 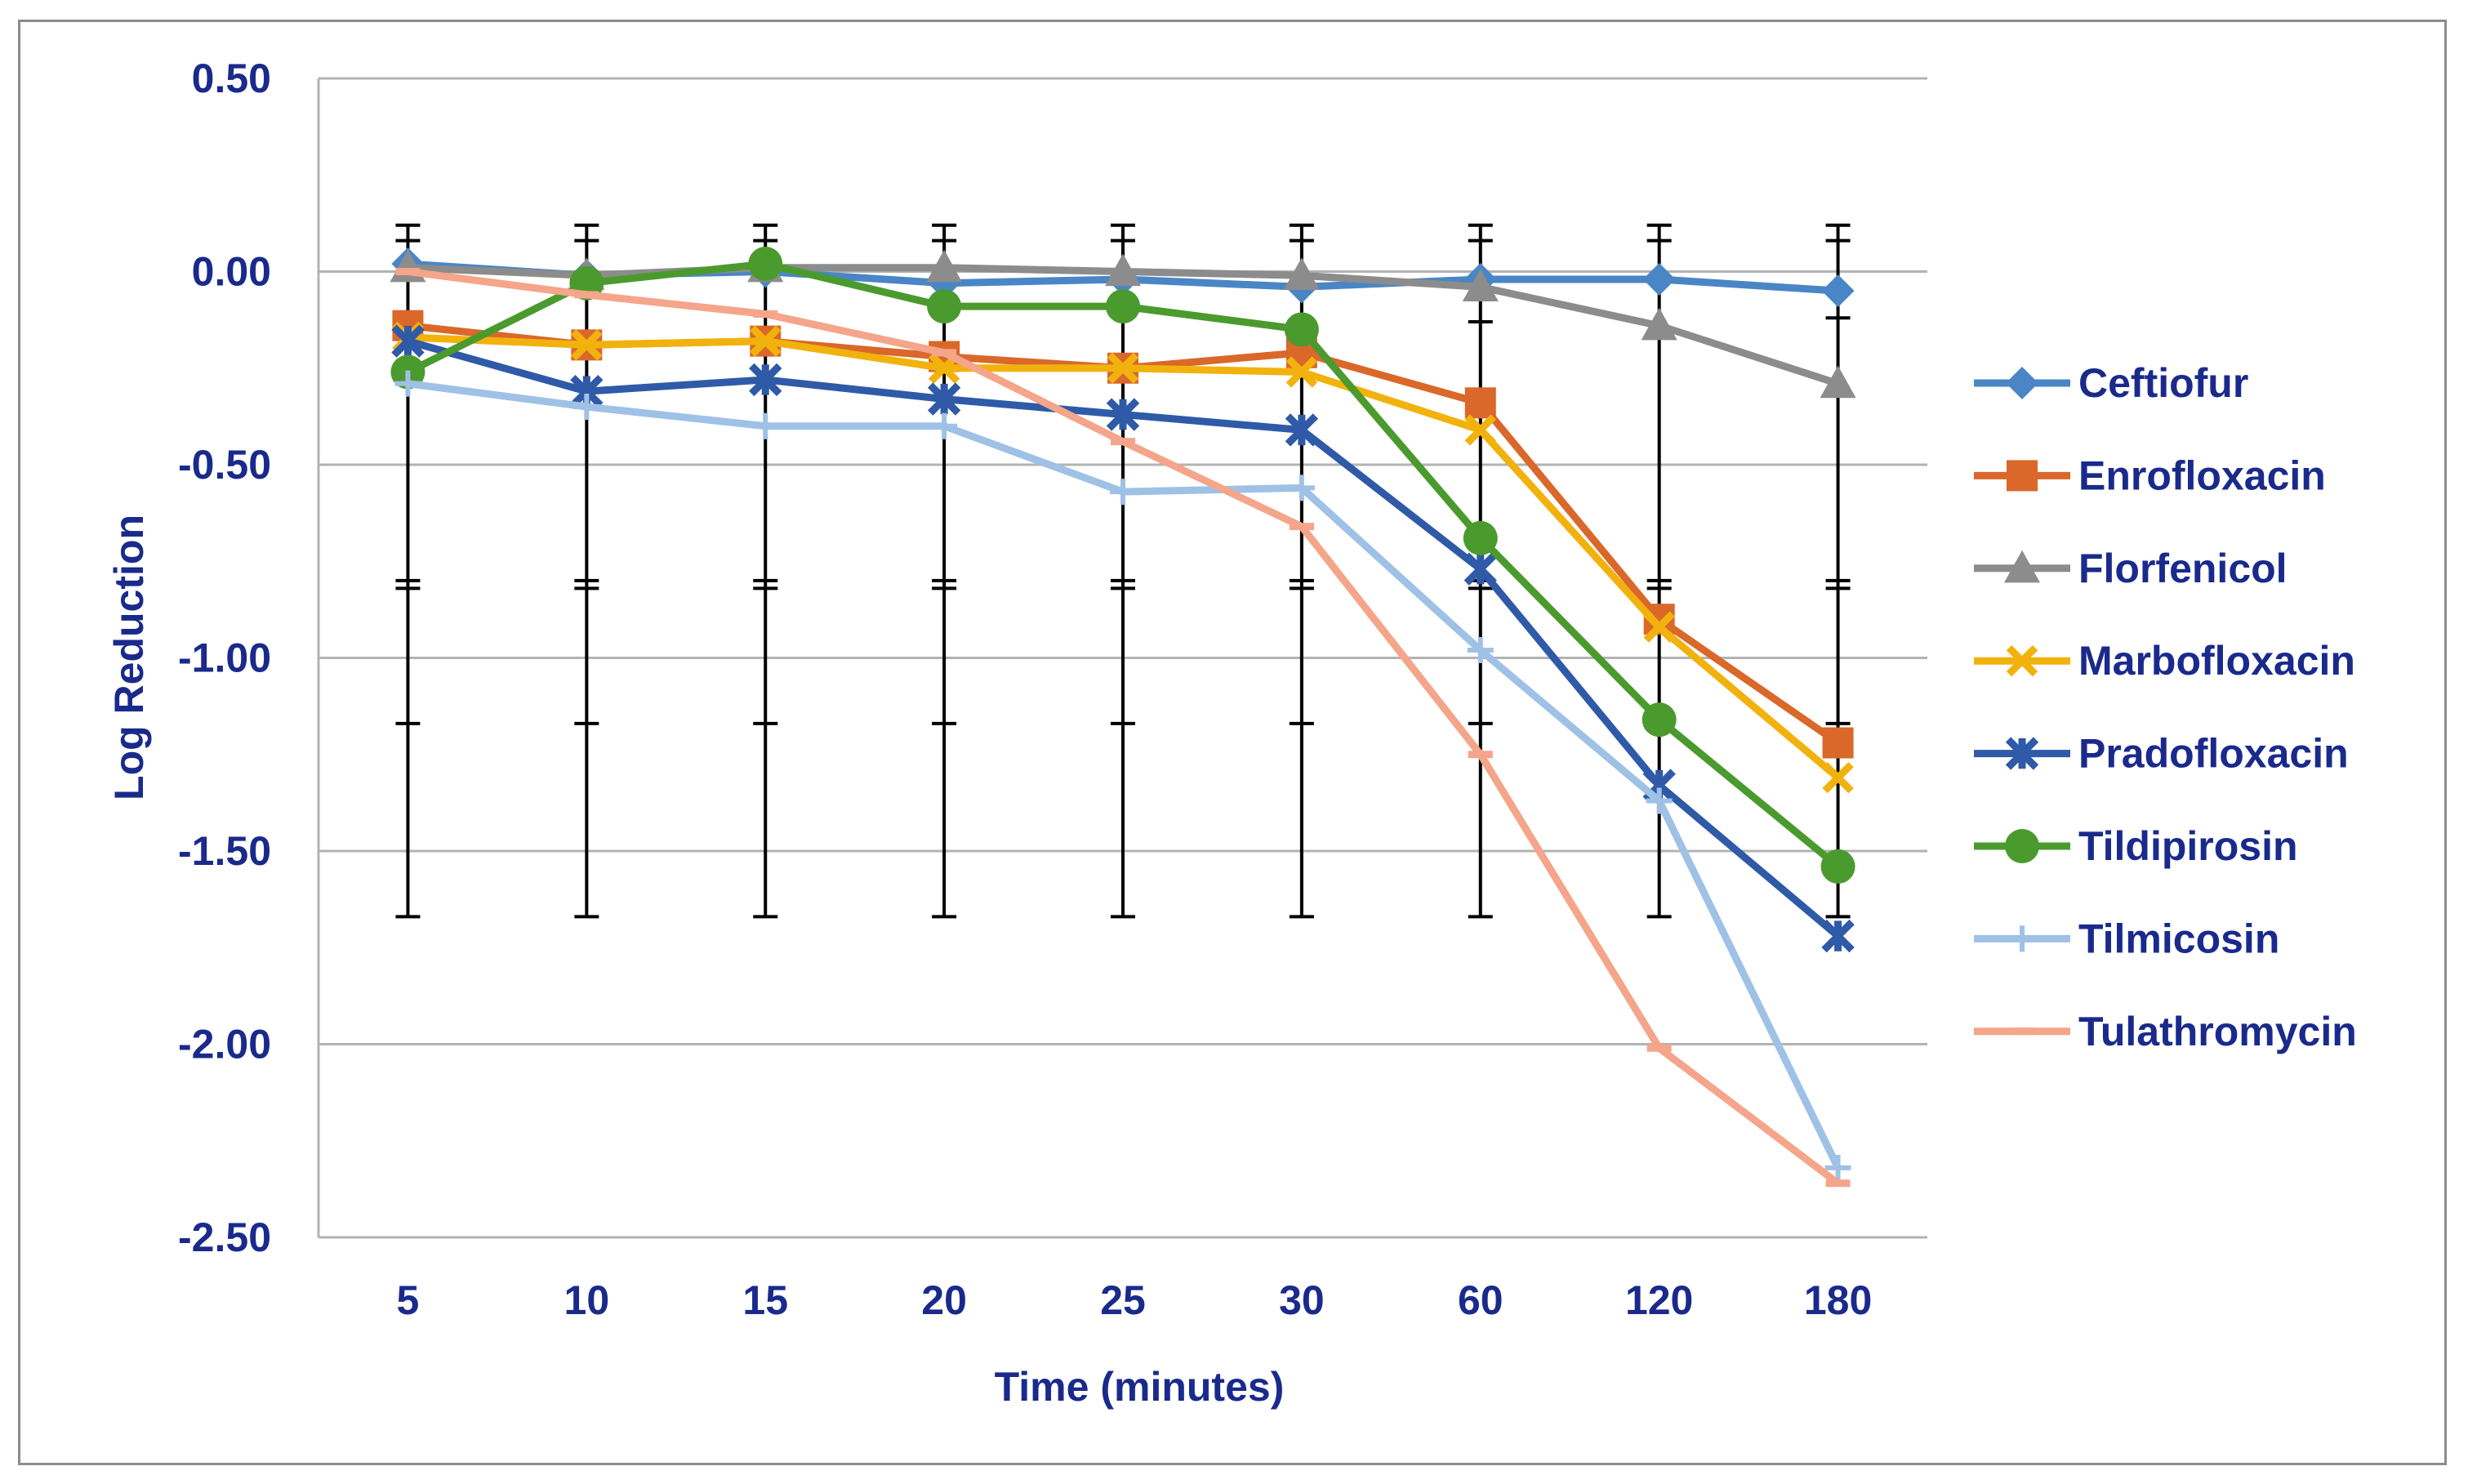 I want to click on legend-label-tilmicosin: Tilmicosin, so click(x=2179, y=938).